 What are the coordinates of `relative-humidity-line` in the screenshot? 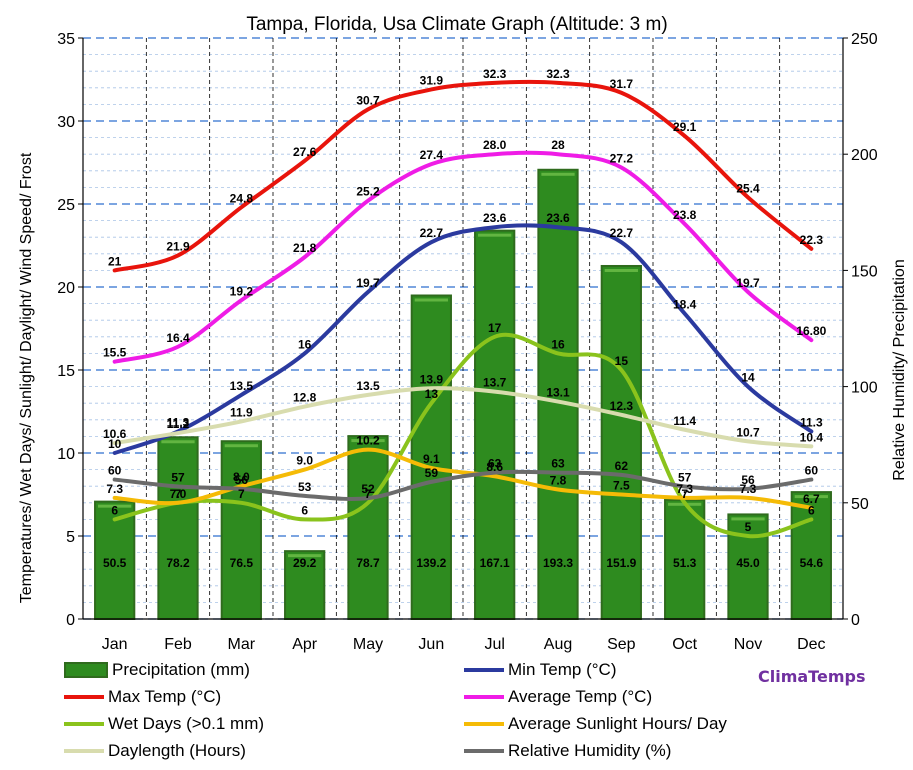 It's located at (463, 485).